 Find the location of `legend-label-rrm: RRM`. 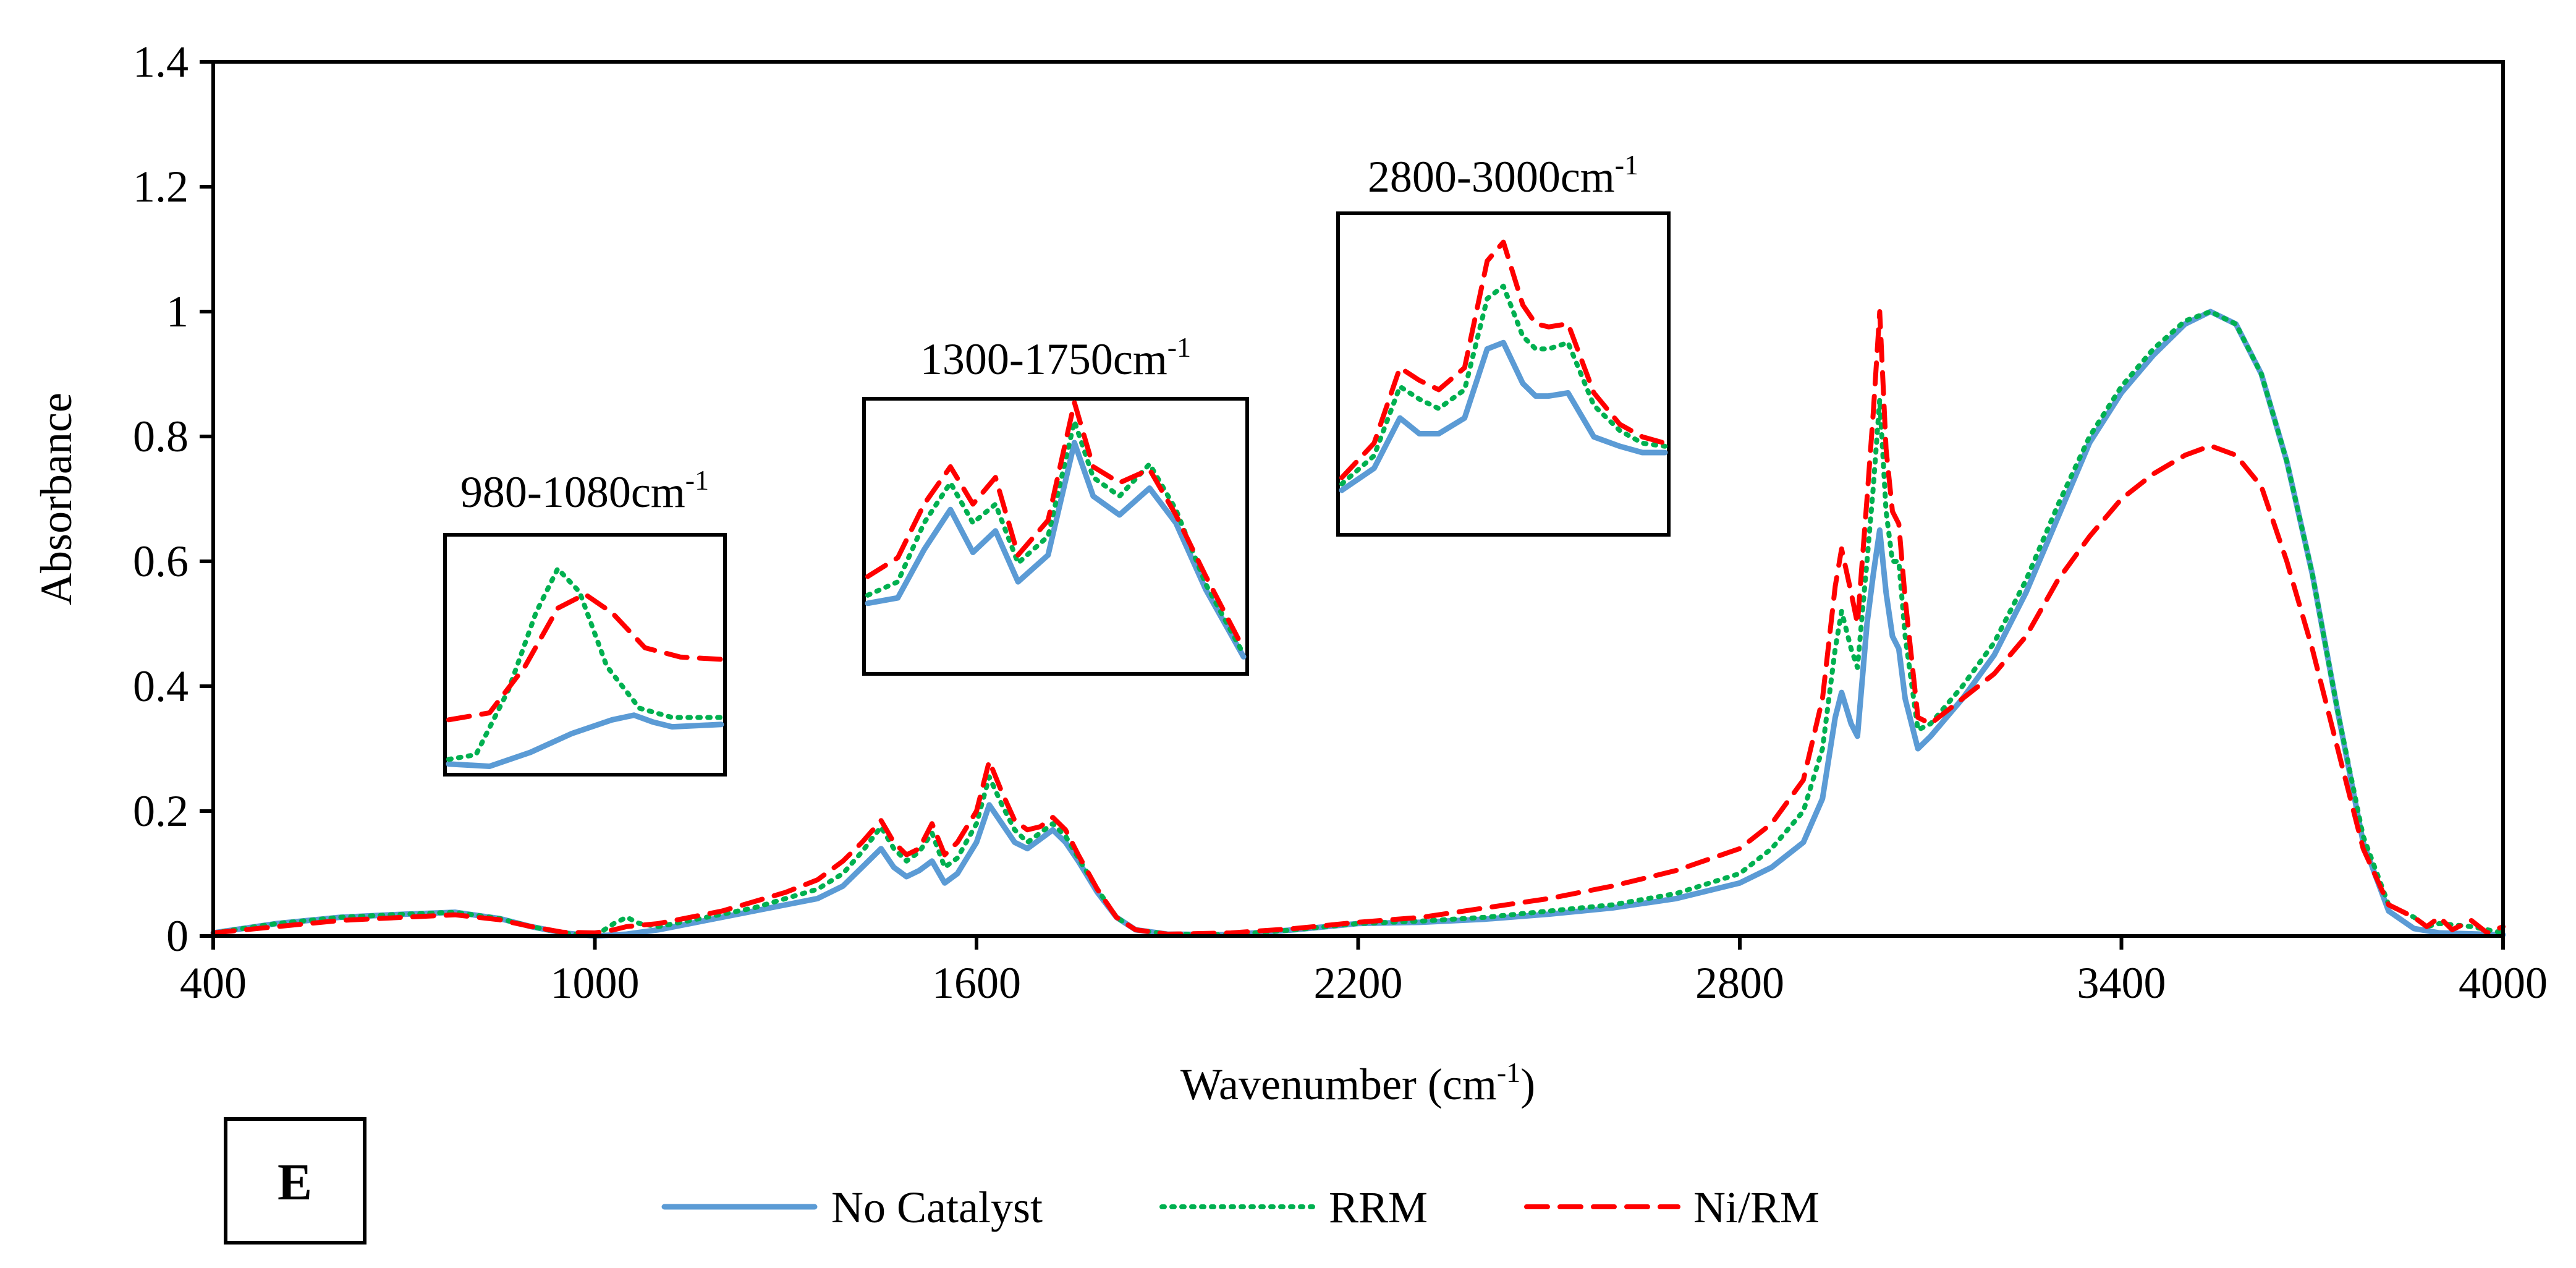

legend-label-rrm: RRM is located at coordinates (1378, 1207).